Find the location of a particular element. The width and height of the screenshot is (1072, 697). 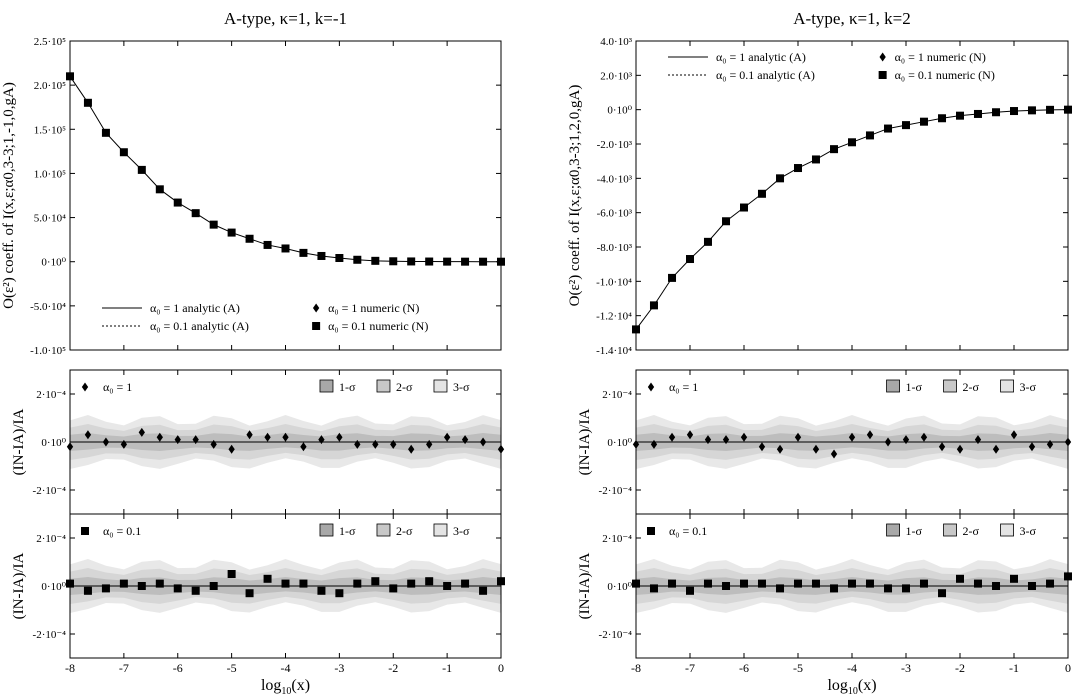

x-tick-label: -1 is located at coordinates (1014, 668).